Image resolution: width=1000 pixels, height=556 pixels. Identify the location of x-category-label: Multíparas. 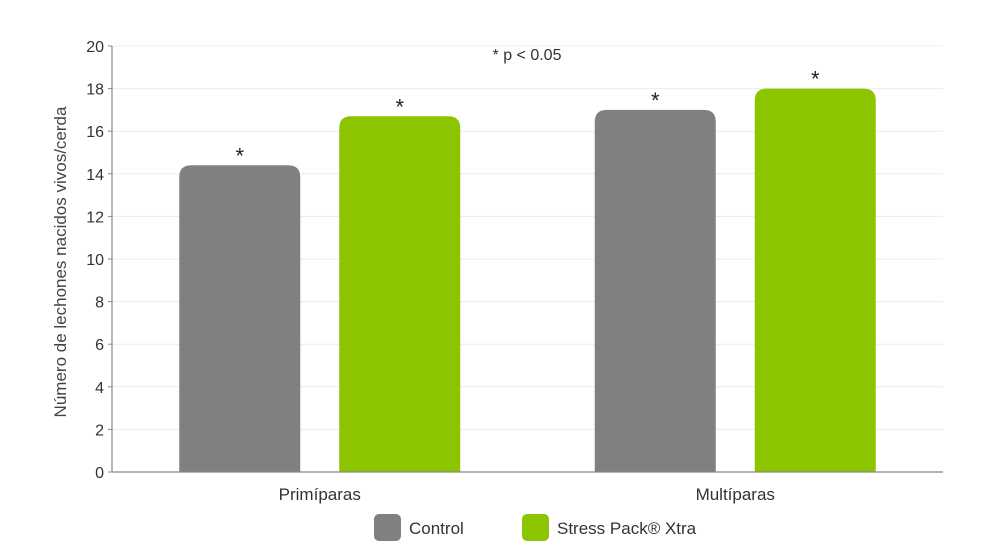
(735, 494).